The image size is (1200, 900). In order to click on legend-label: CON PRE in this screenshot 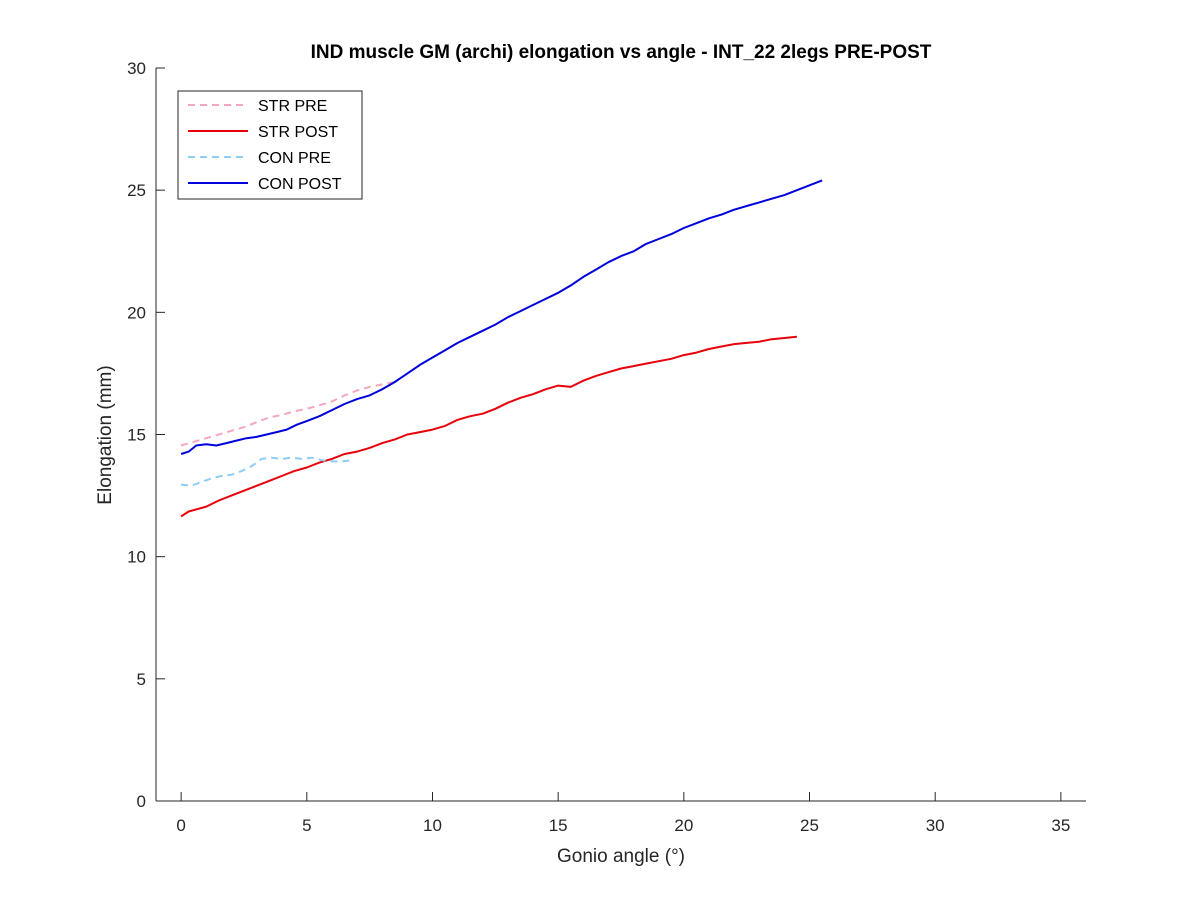, I will do `click(294, 158)`.